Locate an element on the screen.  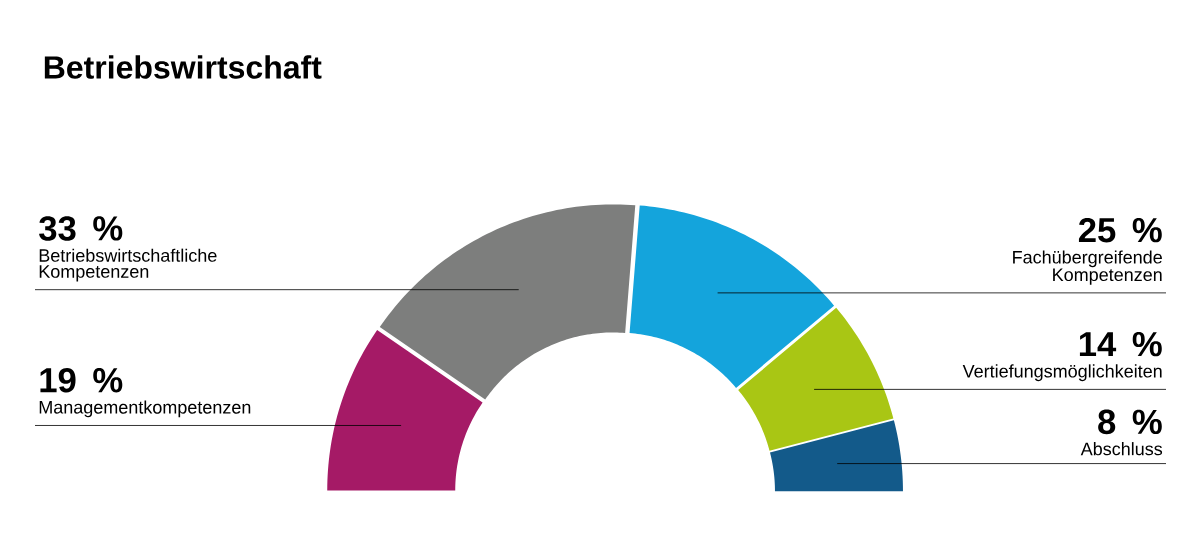
slice-label: Fachübergreifende Kompetenzen is located at coordinates (1087, 267).